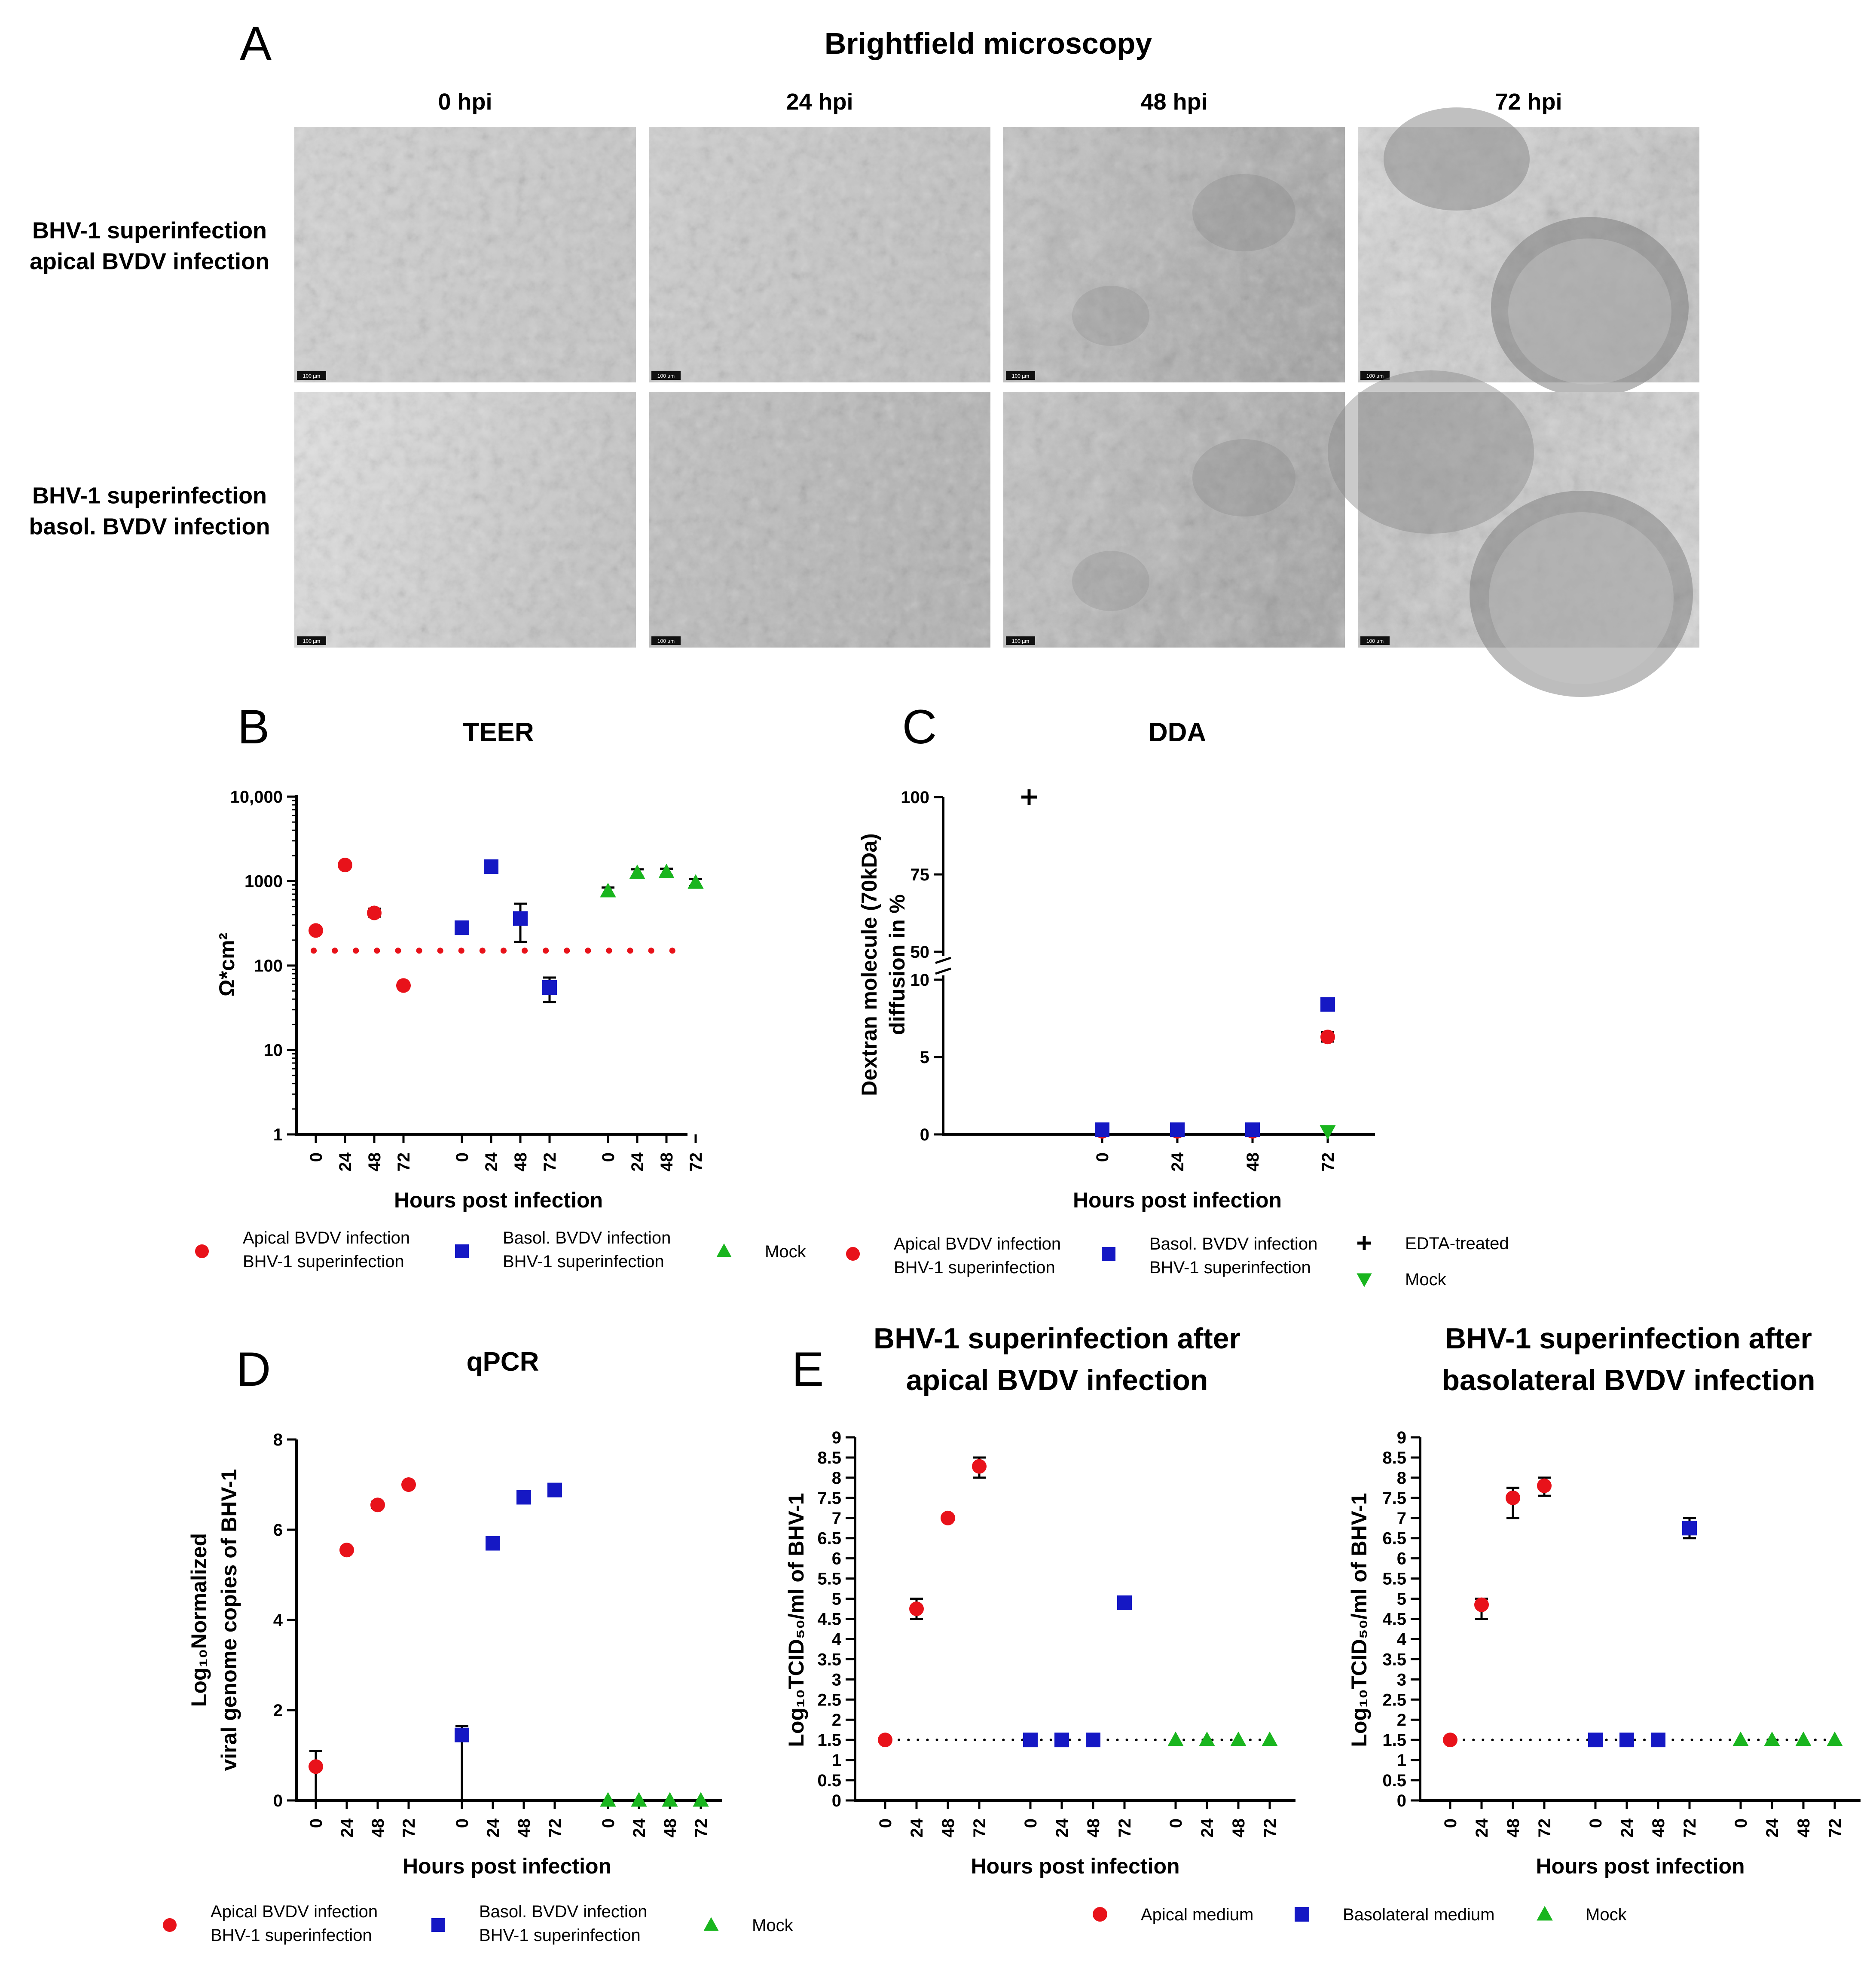  What do you see at coordinates (1419, 1914) in the screenshot?
I see `legend-label: Basolateral medium` at bounding box center [1419, 1914].